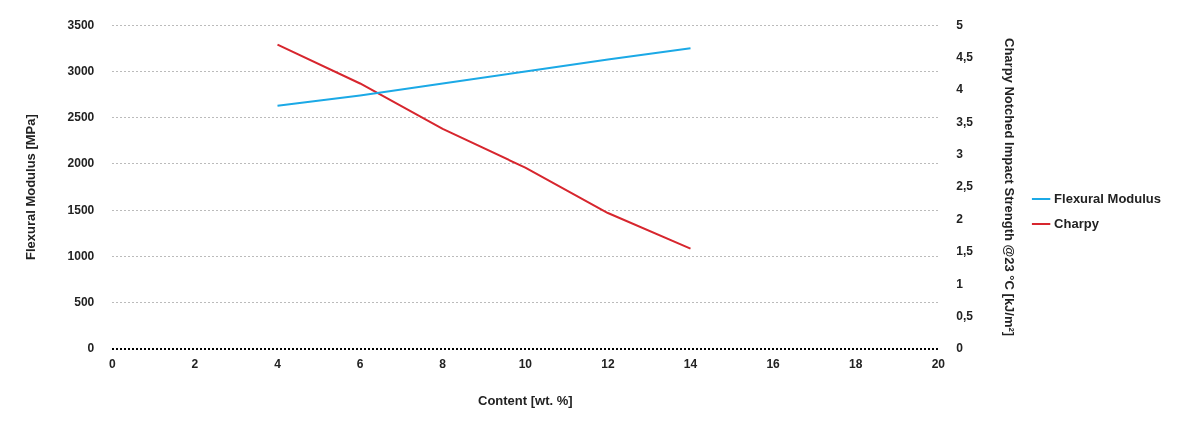  I want to click on y-tick-label: 3000, so click(81, 70).